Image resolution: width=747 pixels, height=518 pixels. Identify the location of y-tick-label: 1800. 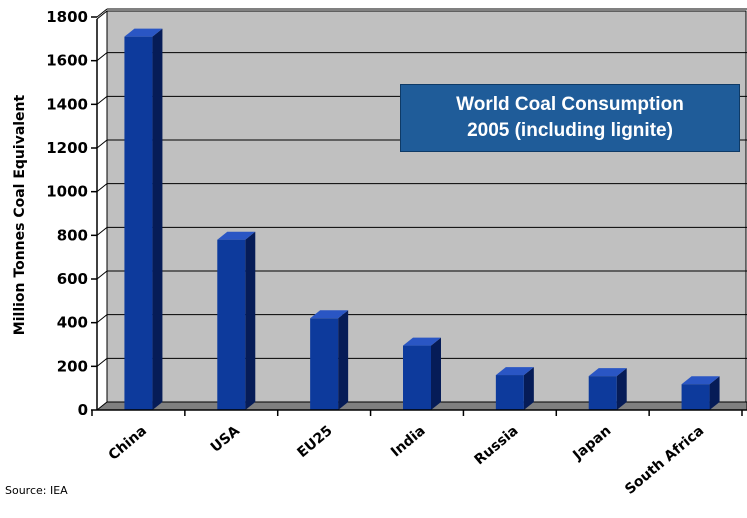
(67, 17).